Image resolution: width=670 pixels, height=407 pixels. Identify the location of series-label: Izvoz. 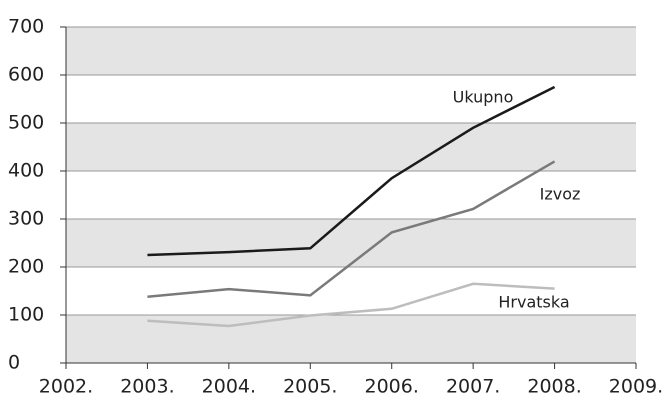
(560, 194).